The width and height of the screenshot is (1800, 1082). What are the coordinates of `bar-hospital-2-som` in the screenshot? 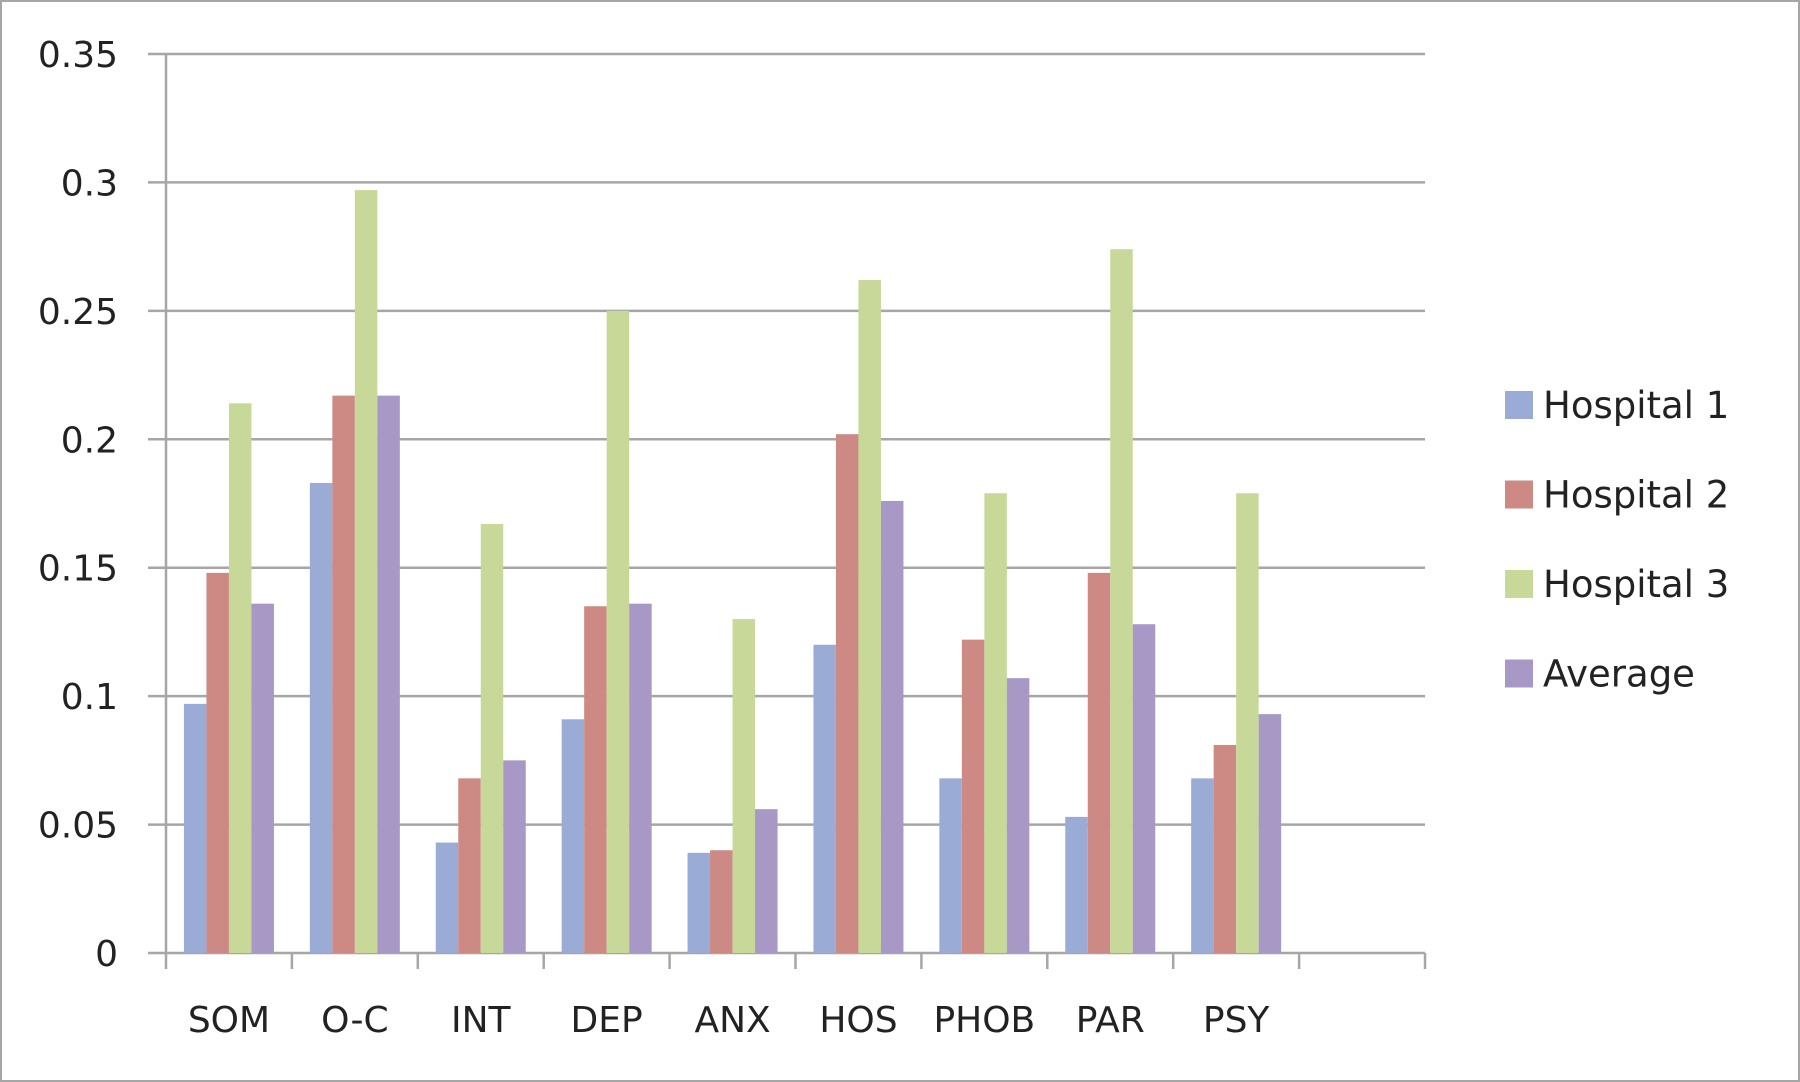 It's located at (217, 762).